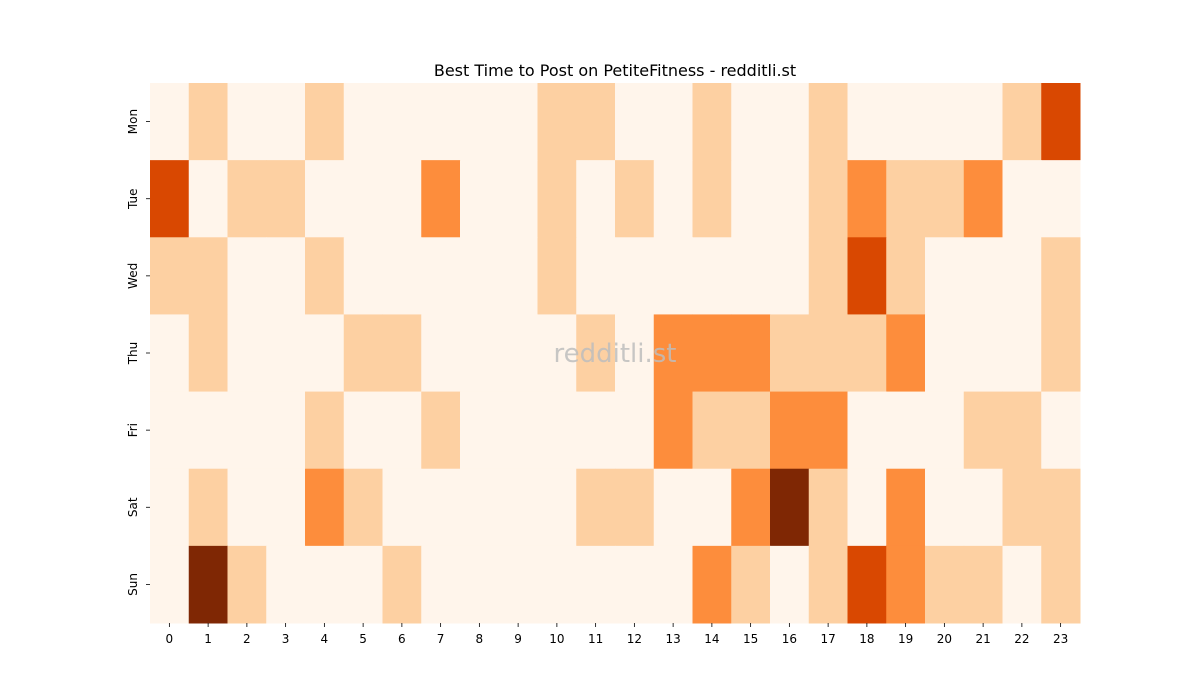 This screenshot has width=1200, height=700. Describe the element at coordinates (480, 639) in the screenshot. I see `x-tick-label: 8` at that location.